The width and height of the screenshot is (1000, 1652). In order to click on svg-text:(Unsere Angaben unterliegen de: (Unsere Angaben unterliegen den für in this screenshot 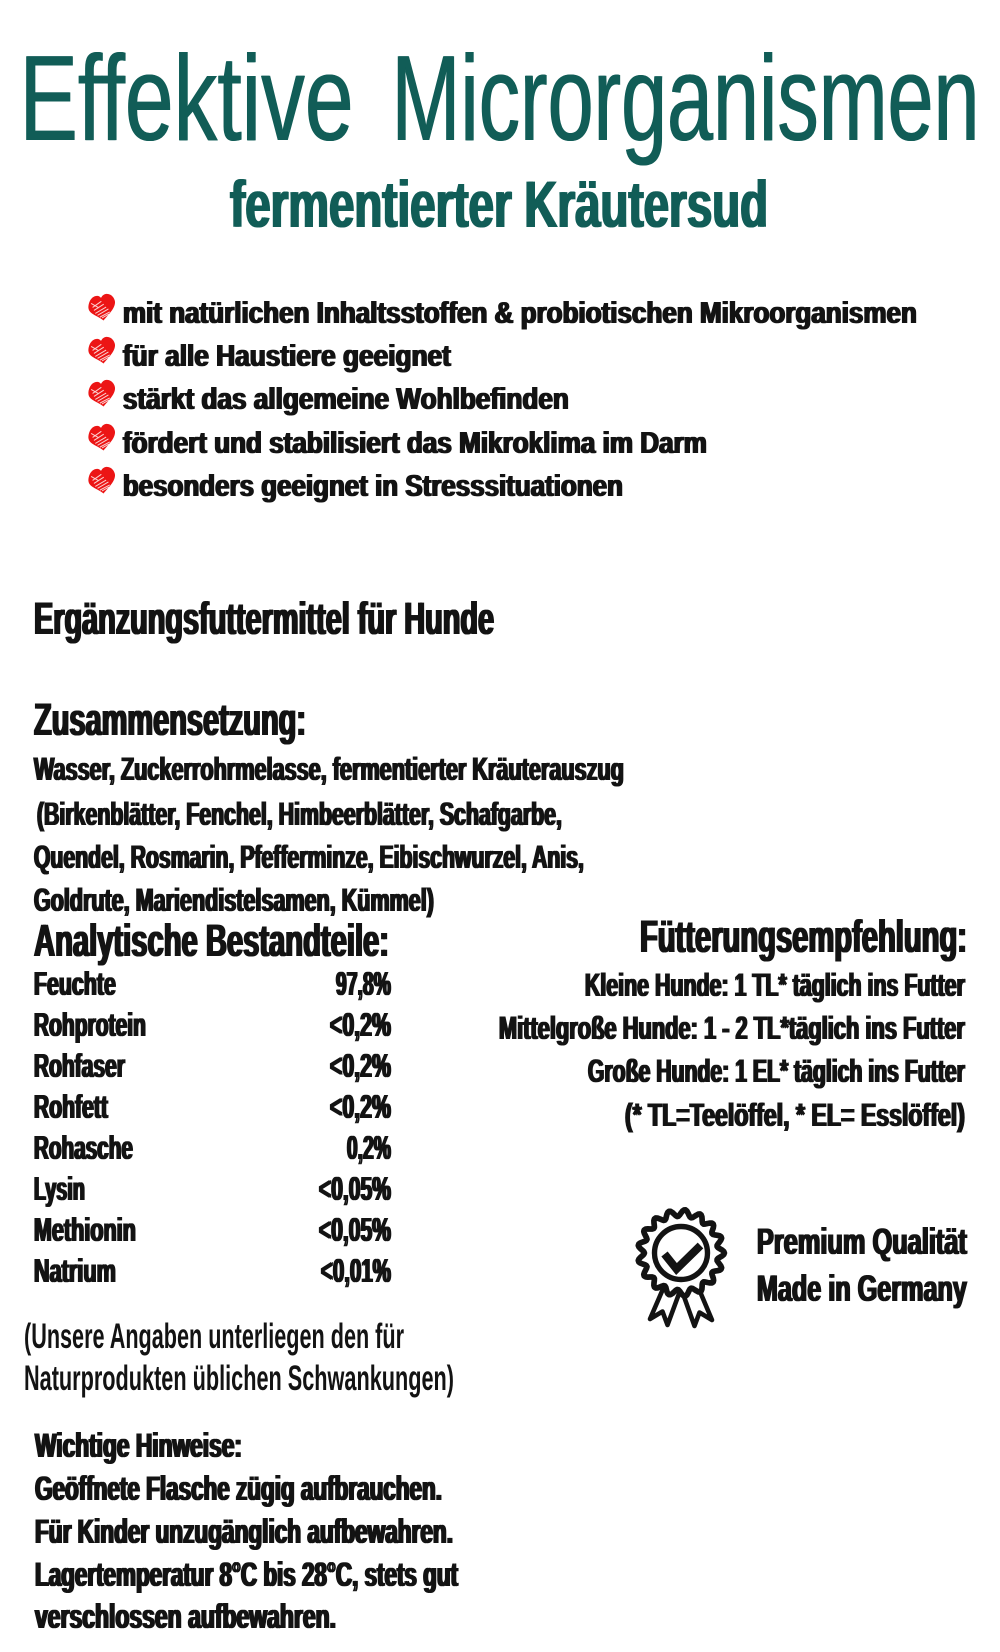, I will do `click(214, 1336)`.